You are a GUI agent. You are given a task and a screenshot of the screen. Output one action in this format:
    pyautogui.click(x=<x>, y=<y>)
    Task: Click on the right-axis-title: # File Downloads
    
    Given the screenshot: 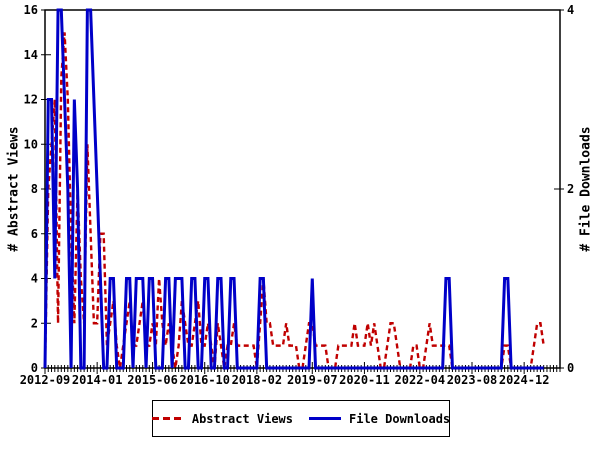 What is the action you would take?
    pyautogui.click(x=586, y=189)
    